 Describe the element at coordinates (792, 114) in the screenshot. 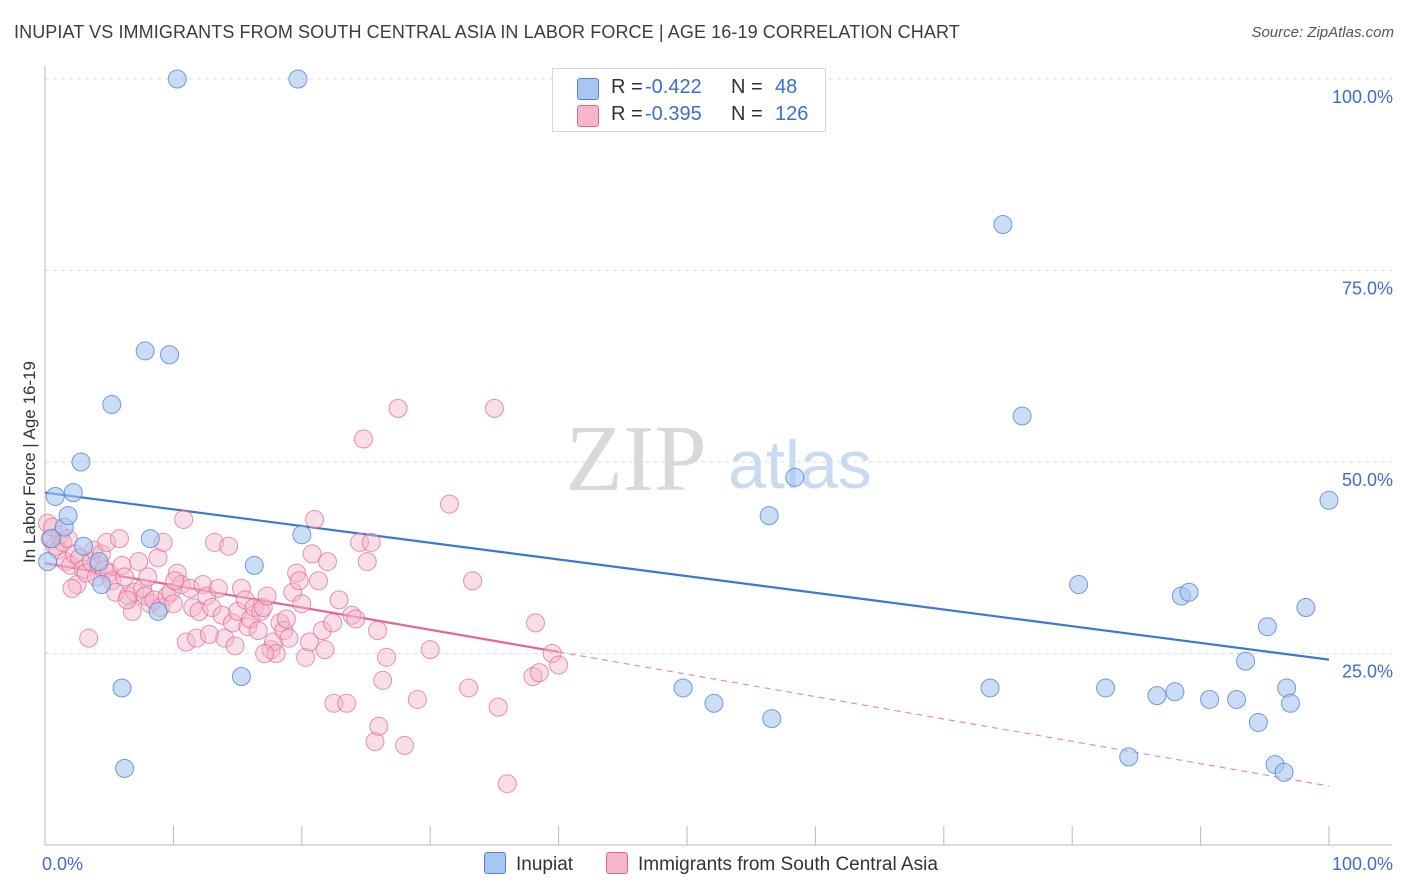

I see `legend-n-value: 126` at that location.